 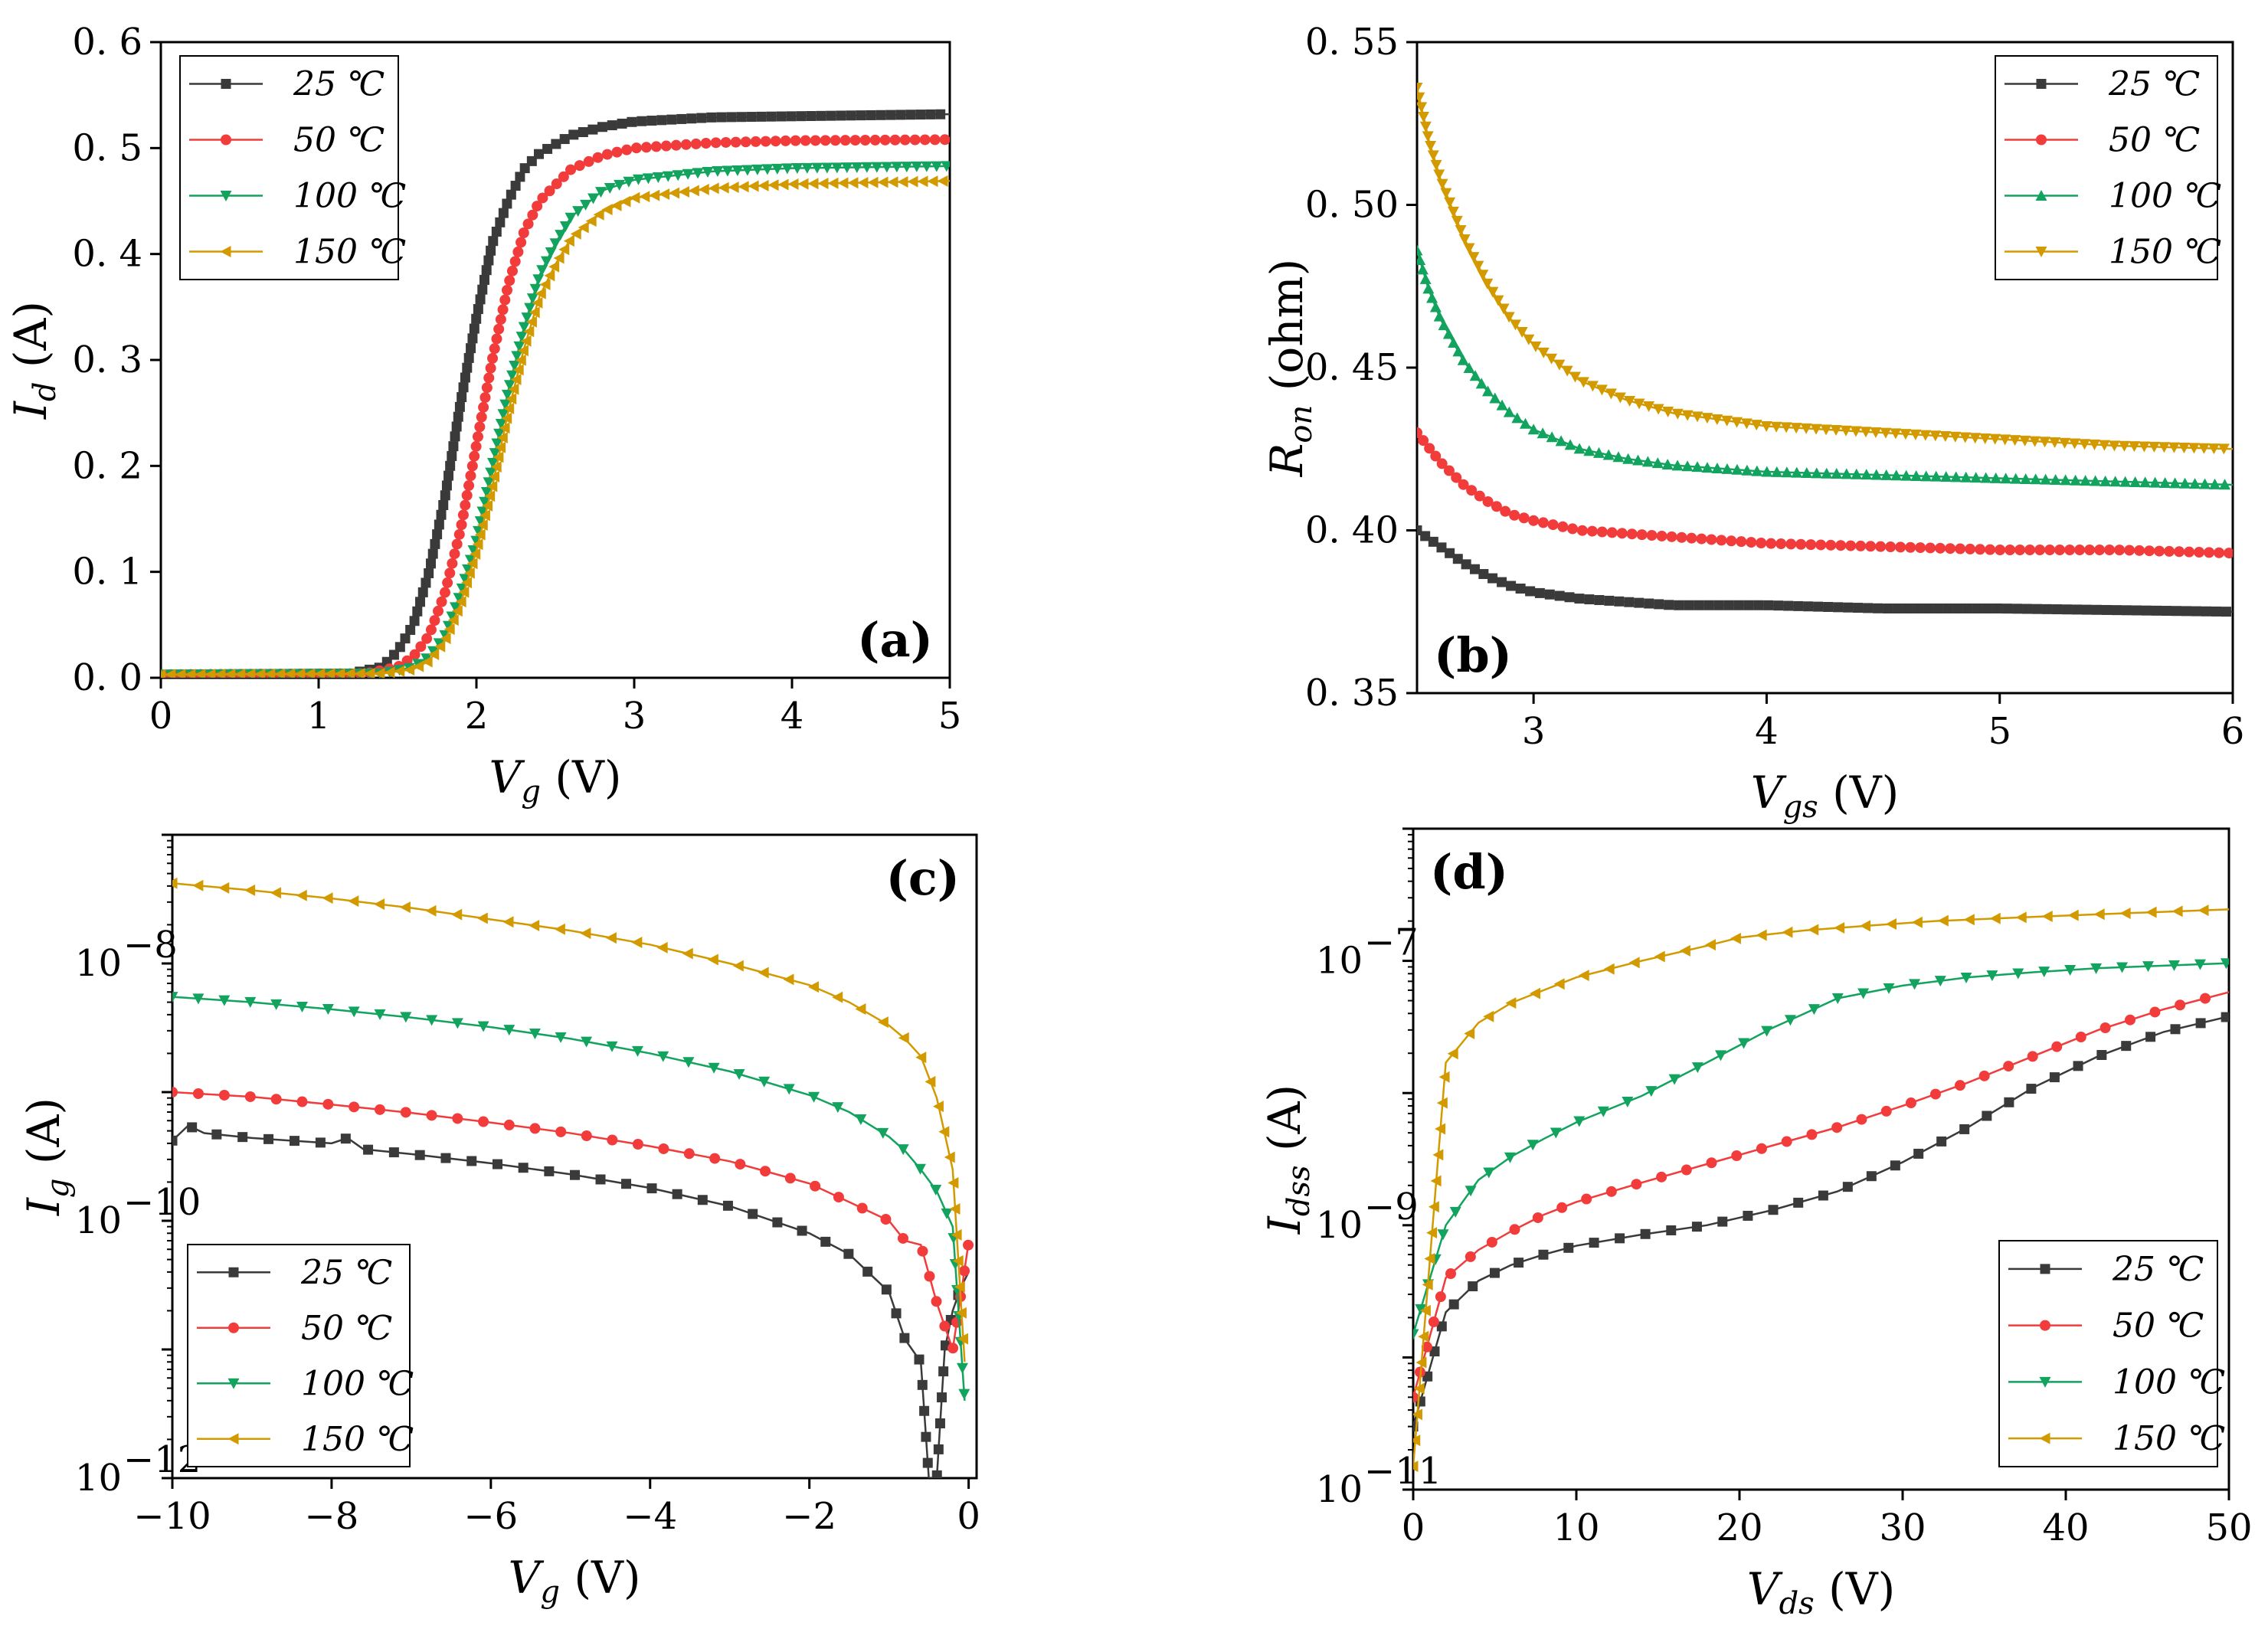 I want to click on legend-label: 100 ℃, so click(x=349, y=197).